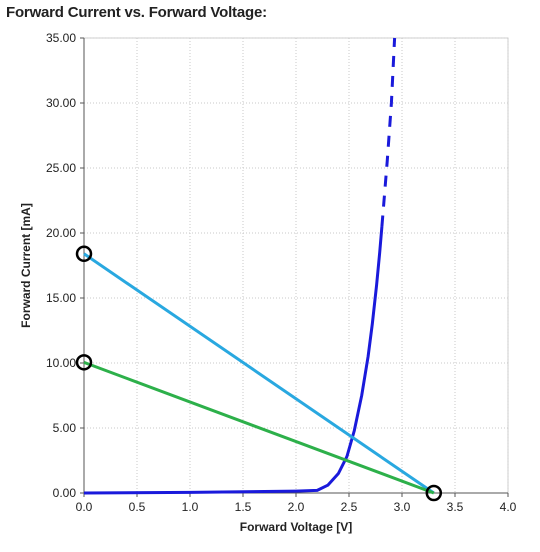 This screenshot has height=552, width=540. What do you see at coordinates (190, 507) in the screenshot?
I see `x-tick-label: 1.0` at bounding box center [190, 507].